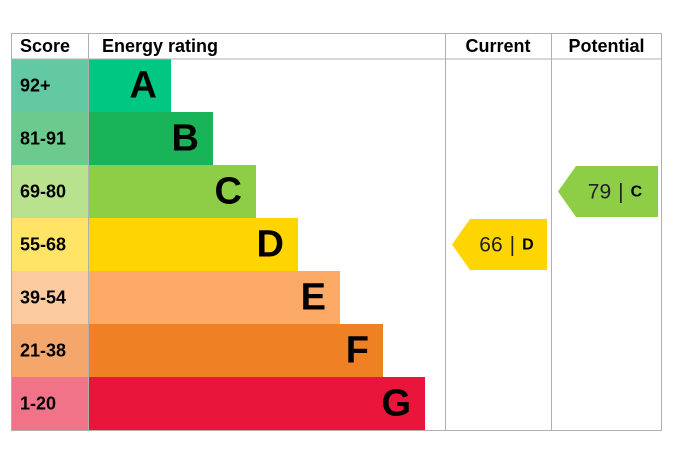  Describe the element at coordinates (313, 298) in the screenshot. I see `rating-letter: E` at that location.